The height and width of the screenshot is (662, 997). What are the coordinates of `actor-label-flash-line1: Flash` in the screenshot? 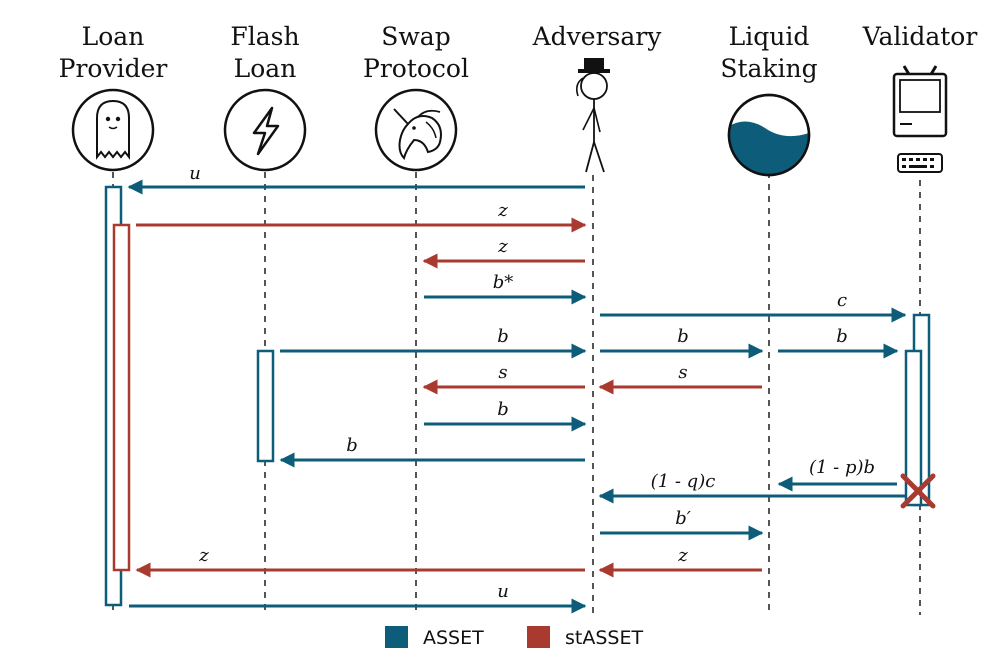 It's located at (264, 36).